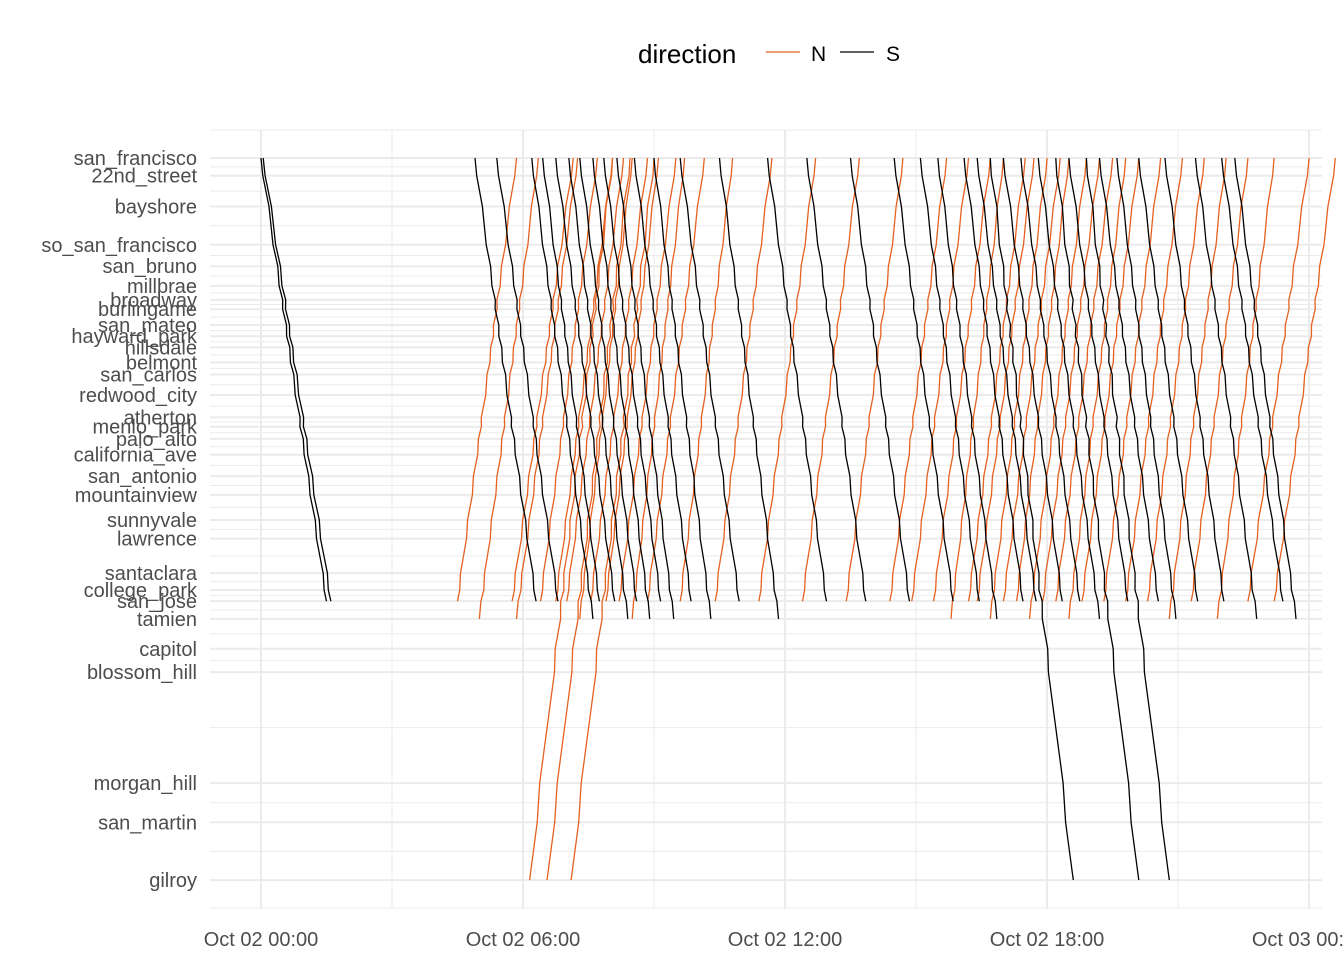  What do you see at coordinates (1047, 940) in the screenshot?
I see `x-tick-label: Oct 02 18:00` at bounding box center [1047, 940].